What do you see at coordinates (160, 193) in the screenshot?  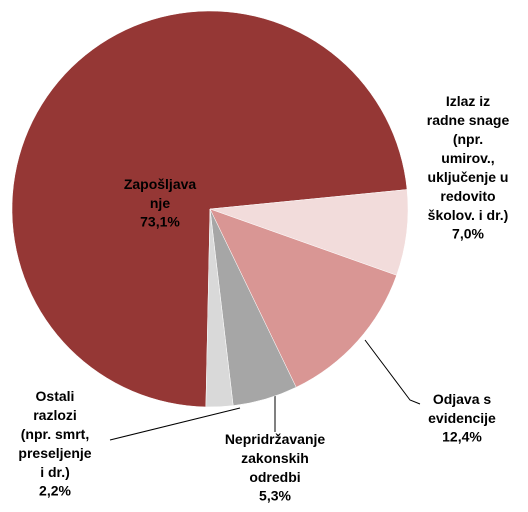 I see `slice-label: Zapošljava nje` at bounding box center [160, 193].